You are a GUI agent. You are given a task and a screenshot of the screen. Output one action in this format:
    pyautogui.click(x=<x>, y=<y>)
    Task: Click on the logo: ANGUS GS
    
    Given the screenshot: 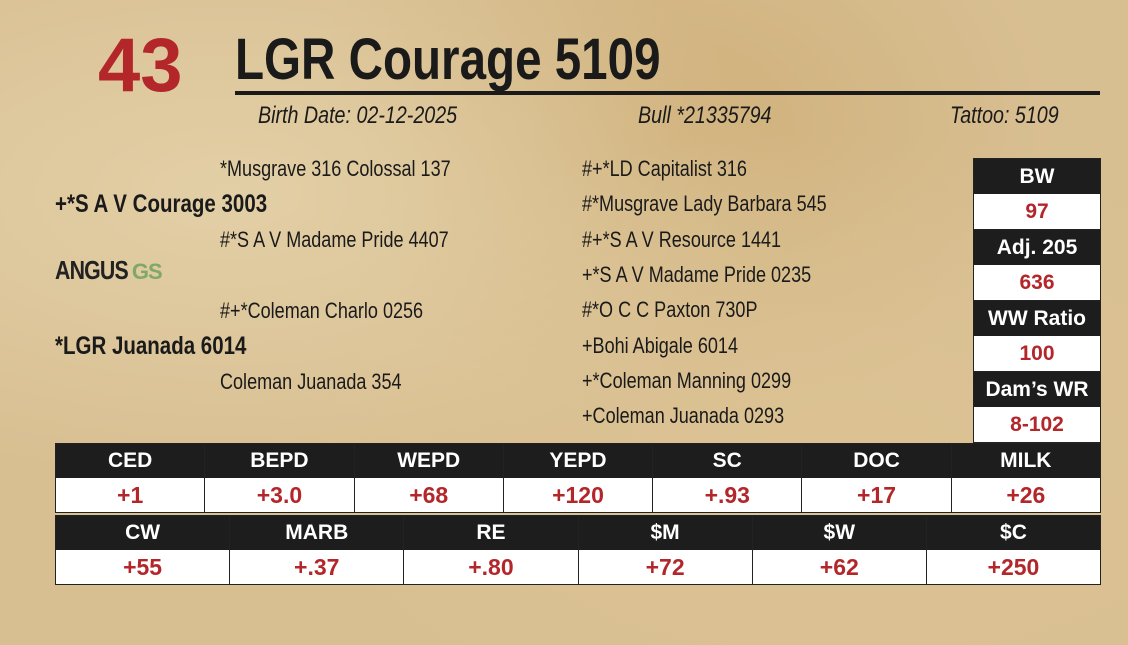 What is the action you would take?
    pyautogui.click(x=109, y=270)
    